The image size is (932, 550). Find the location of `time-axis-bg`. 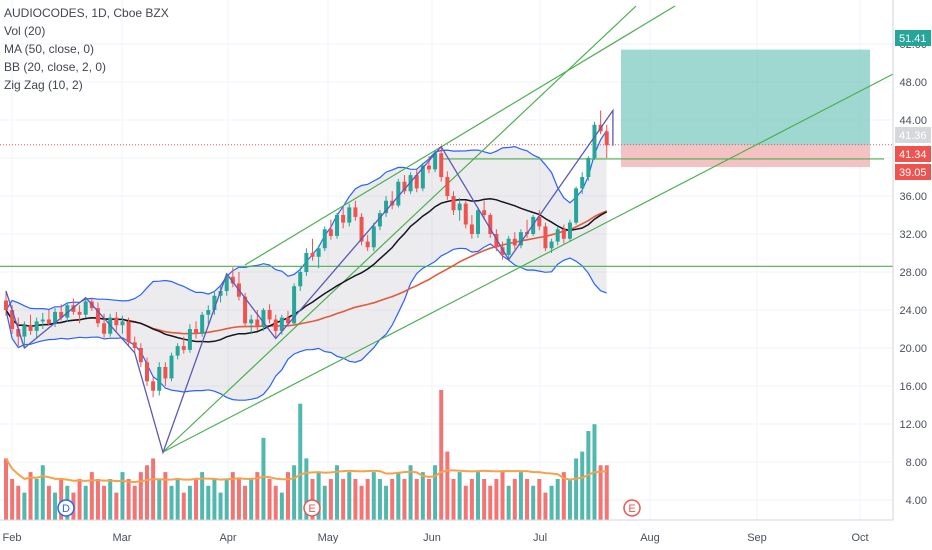

time-axis-bg is located at coordinates (466, 535).